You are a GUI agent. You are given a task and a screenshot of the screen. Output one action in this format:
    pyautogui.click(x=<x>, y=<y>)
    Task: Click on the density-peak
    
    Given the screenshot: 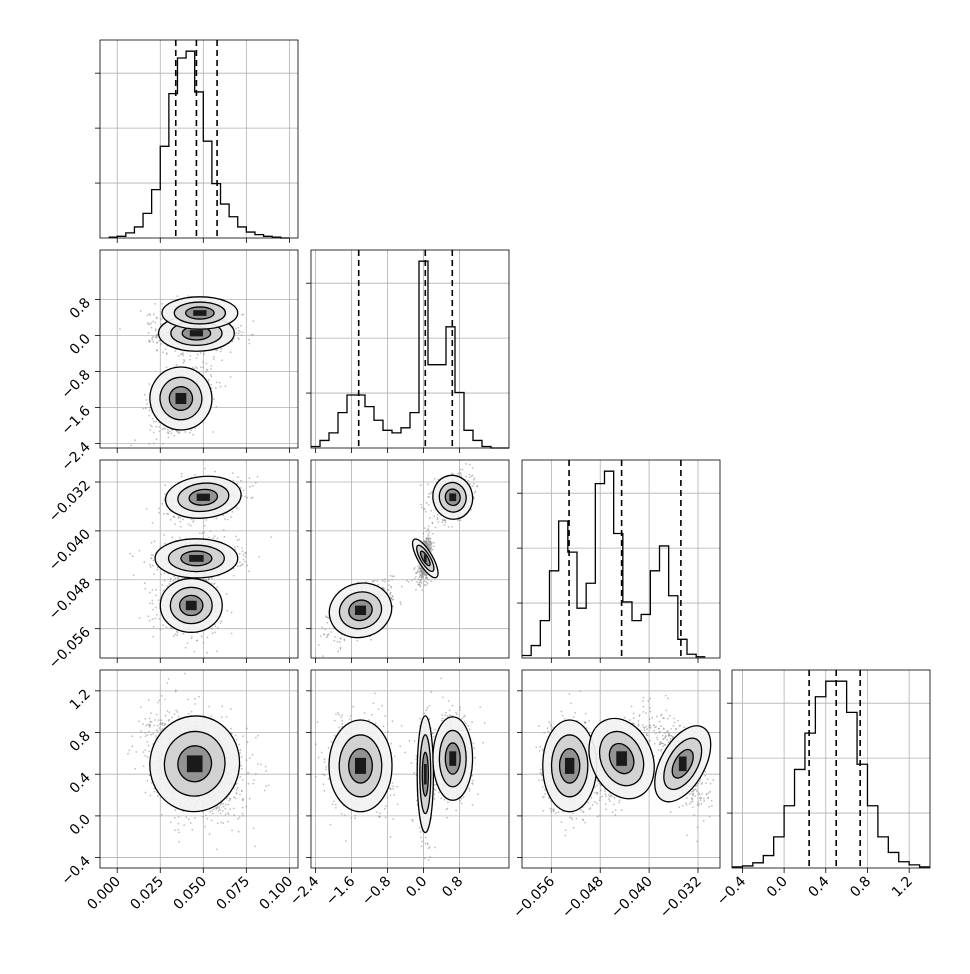 What is the action you would take?
    pyautogui.click(x=199, y=313)
    